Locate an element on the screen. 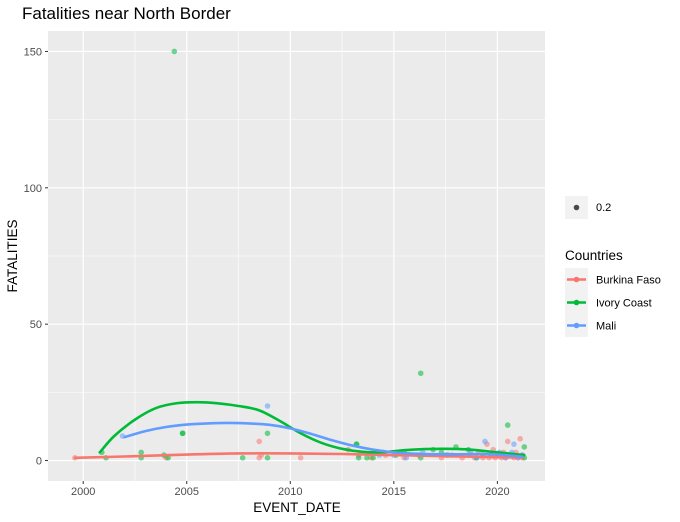  color-legend: Countries Burkina Faso Ivory Coast Mali is located at coordinates (613, 292).